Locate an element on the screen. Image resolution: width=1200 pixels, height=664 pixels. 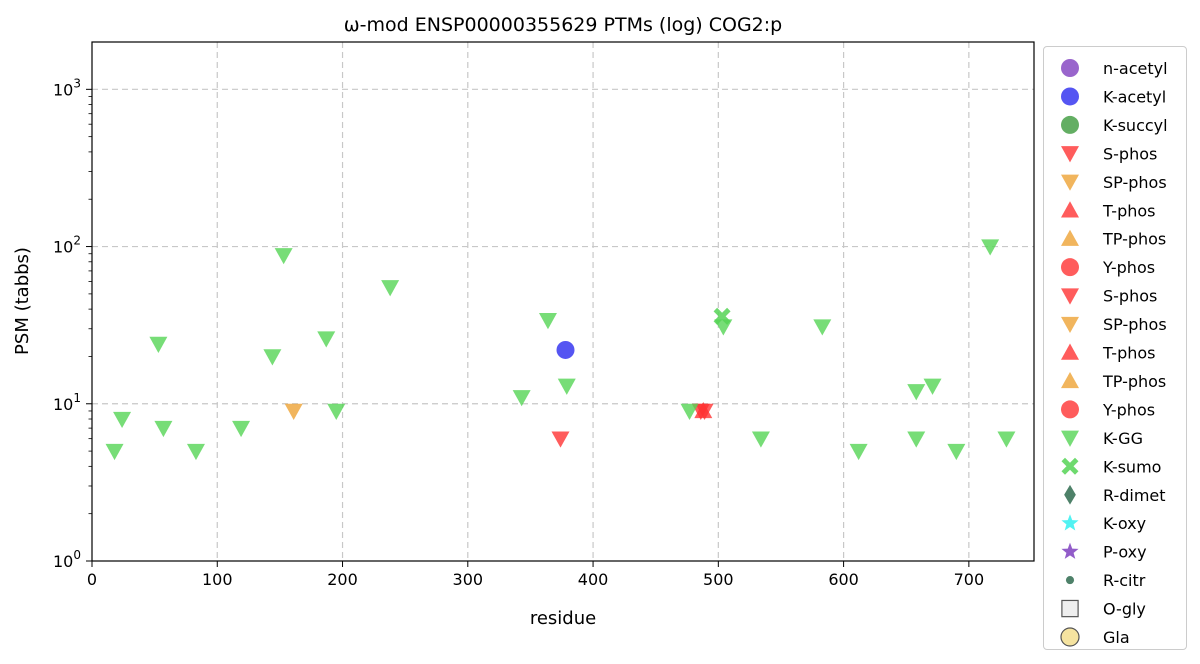
legend-label-k-gg: K-GG is located at coordinates (1123, 438).